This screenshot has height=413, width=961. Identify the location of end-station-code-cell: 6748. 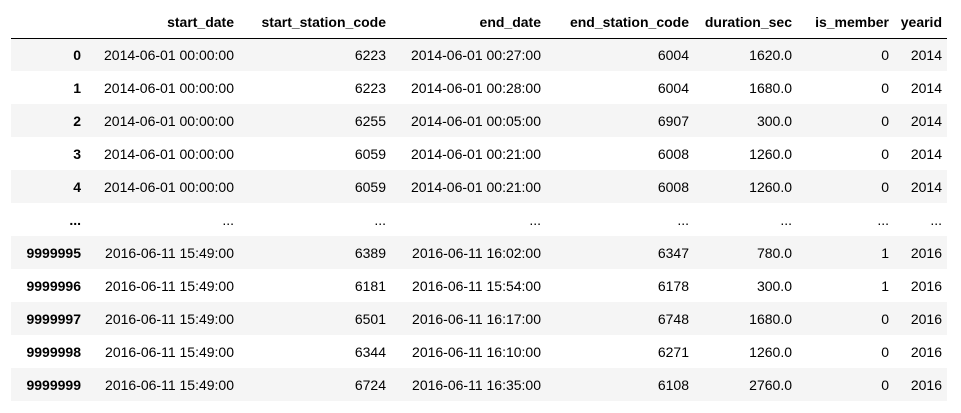
(673, 318).